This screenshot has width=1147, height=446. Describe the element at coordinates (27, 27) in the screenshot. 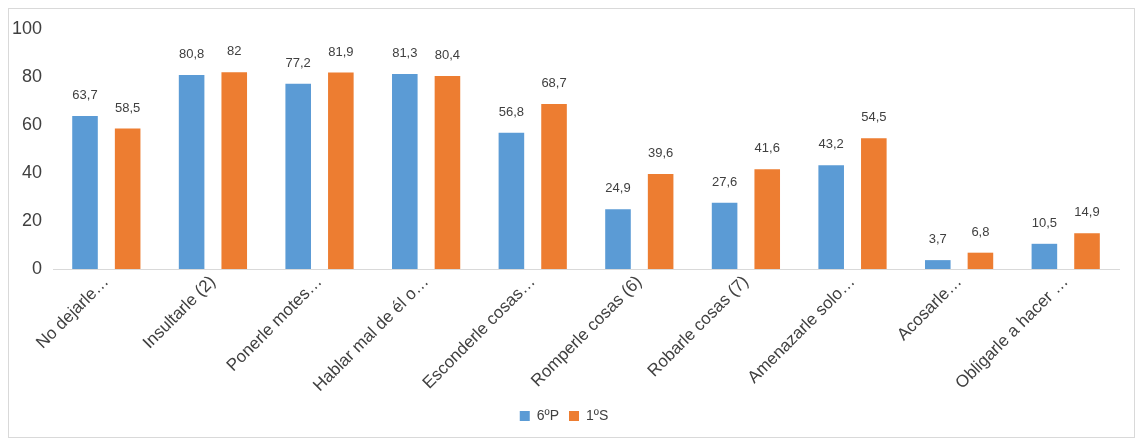

I see `y-tick-label: 100` at that location.